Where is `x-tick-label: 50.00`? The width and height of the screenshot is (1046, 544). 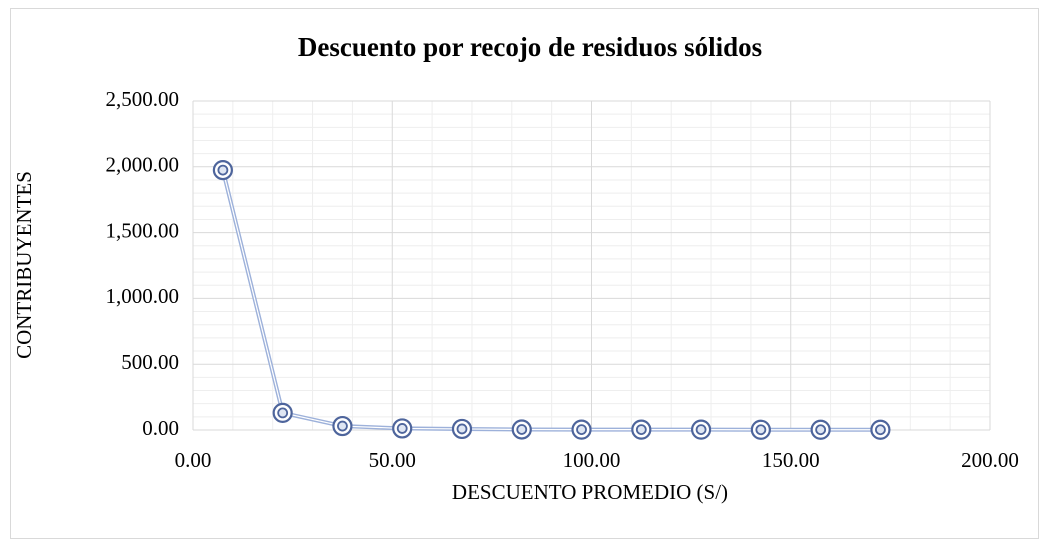 x-tick-label: 50.00 is located at coordinates (392, 460).